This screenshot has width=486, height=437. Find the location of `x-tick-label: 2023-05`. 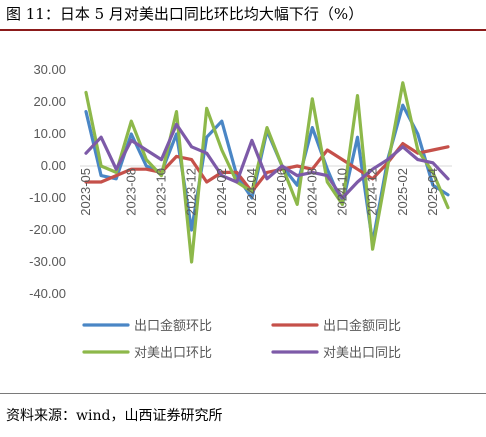

x-tick-label: 2023-05 is located at coordinates (85, 192).